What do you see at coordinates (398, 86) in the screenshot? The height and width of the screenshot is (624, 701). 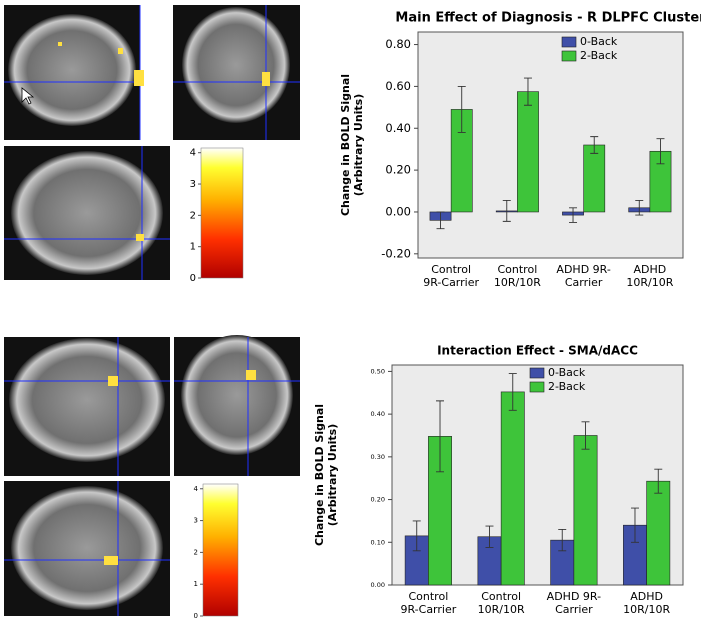 I see `y-tick-label: 0.60` at bounding box center [398, 86].